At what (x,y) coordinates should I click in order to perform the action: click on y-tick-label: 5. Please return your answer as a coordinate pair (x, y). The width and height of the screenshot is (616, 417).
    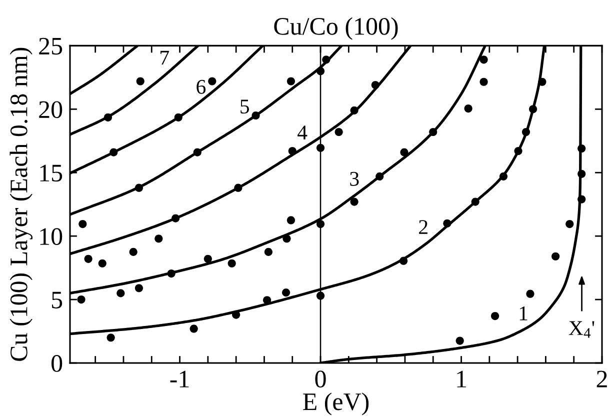
    Looking at the image, I should click on (57, 300).